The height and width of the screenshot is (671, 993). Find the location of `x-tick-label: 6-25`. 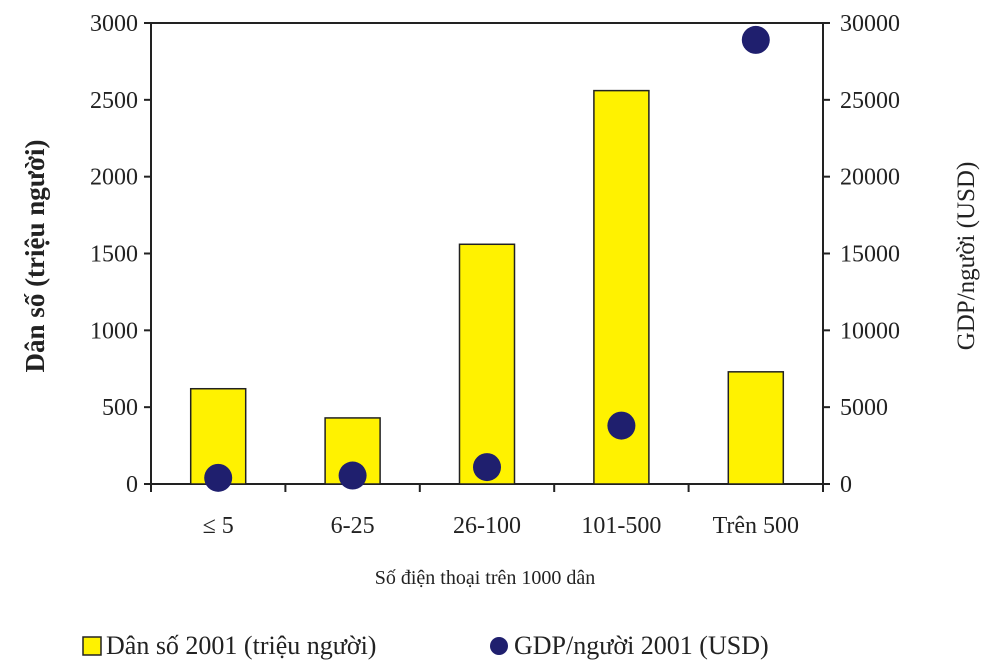

x-tick-label: 6-25 is located at coordinates (353, 526).